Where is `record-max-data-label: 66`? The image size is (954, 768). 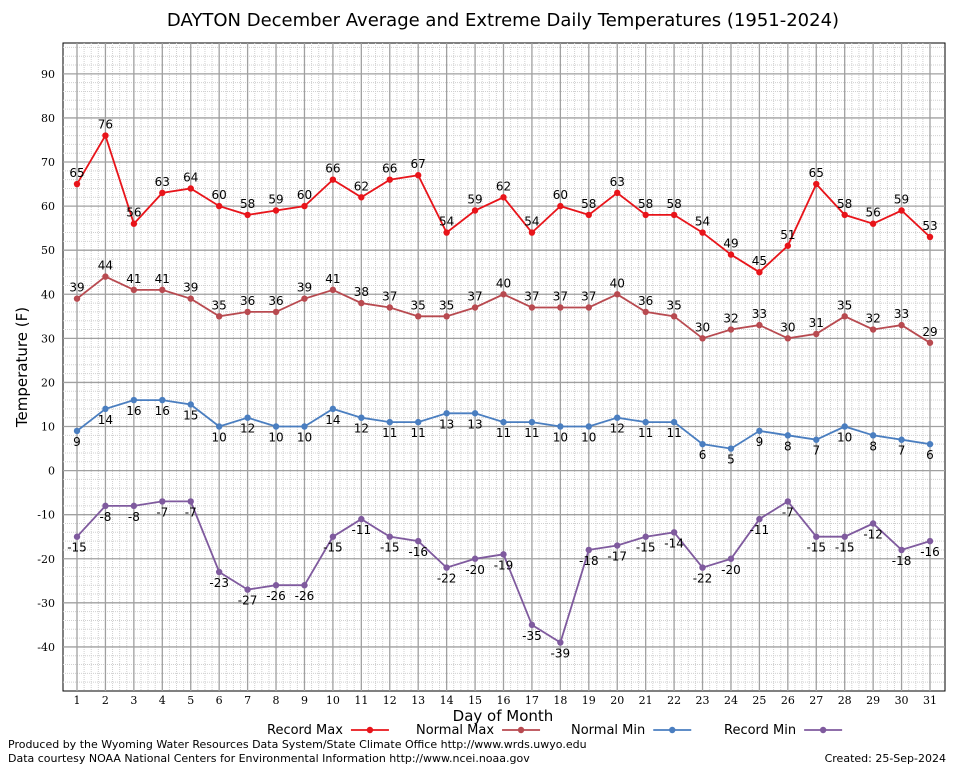
record-max-data-label: 66 is located at coordinates (332, 169).